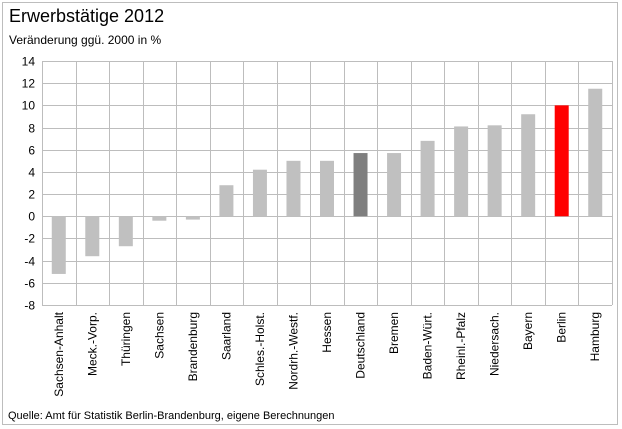 The width and height of the screenshot is (622, 429). I want to click on x-tick-label: Brandenburg, so click(193, 346).